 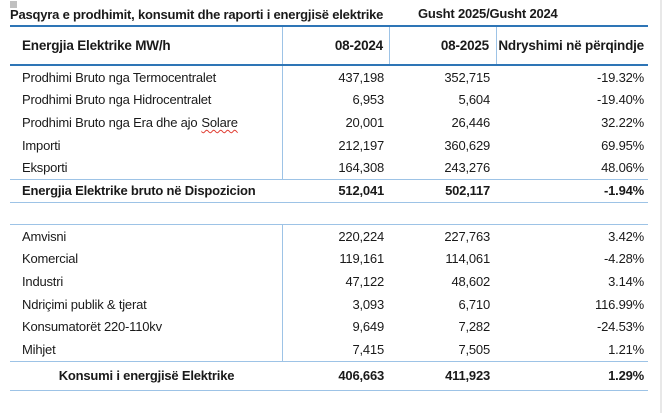 I want to click on change-percent: -24.53%, so click(x=620, y=327).